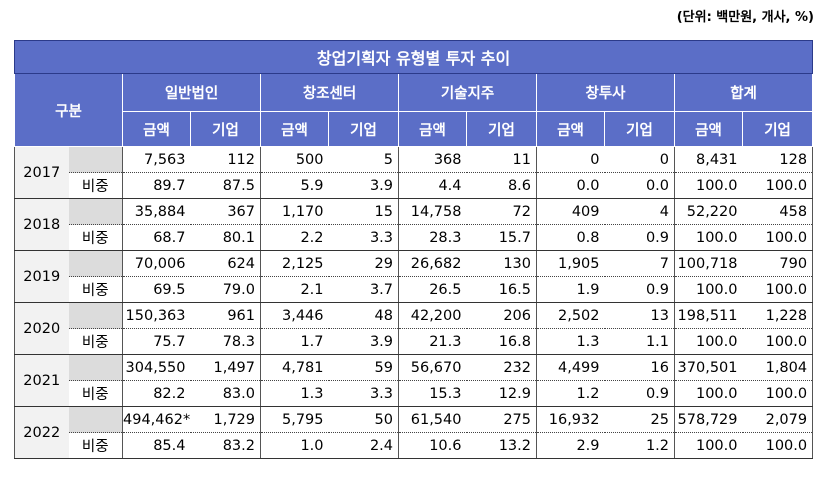  What do you see at coordinates (156, 263) in the screenshot?
I see `amount-cell: 70,006` at bounding box center [156, 263].